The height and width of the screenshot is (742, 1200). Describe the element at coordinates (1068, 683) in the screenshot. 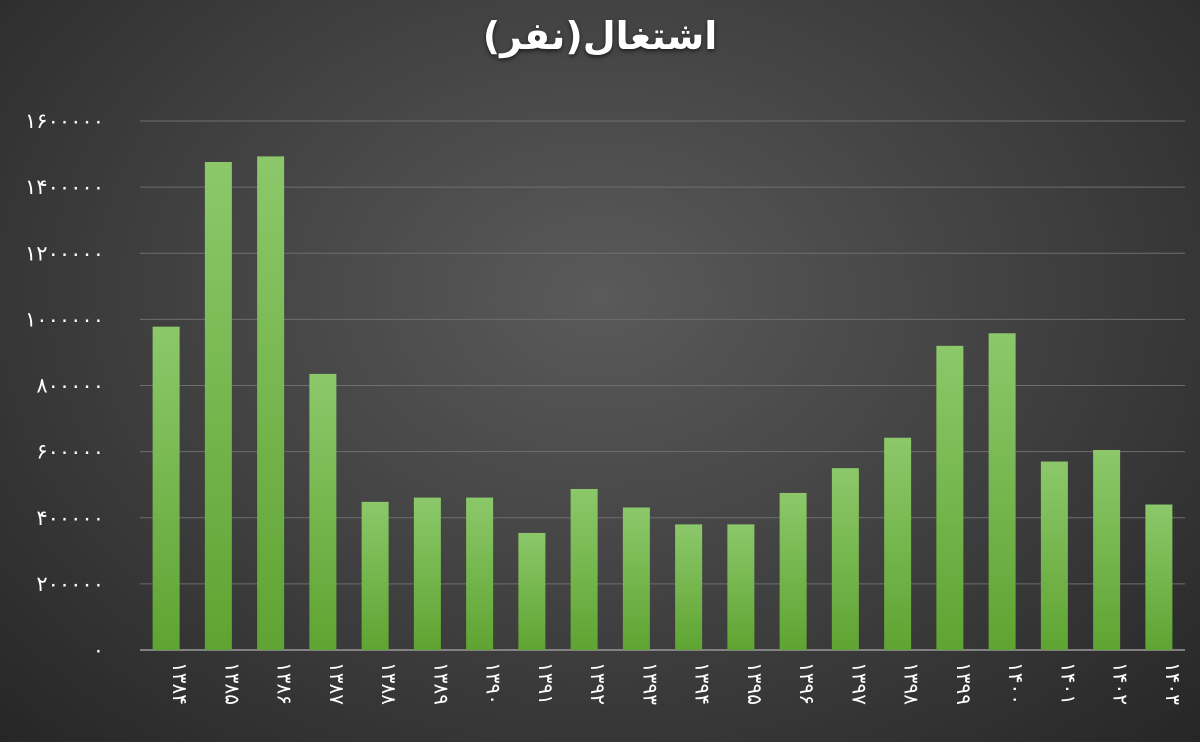

I see `x-tick-label: ۱۴۰۱` at that location.